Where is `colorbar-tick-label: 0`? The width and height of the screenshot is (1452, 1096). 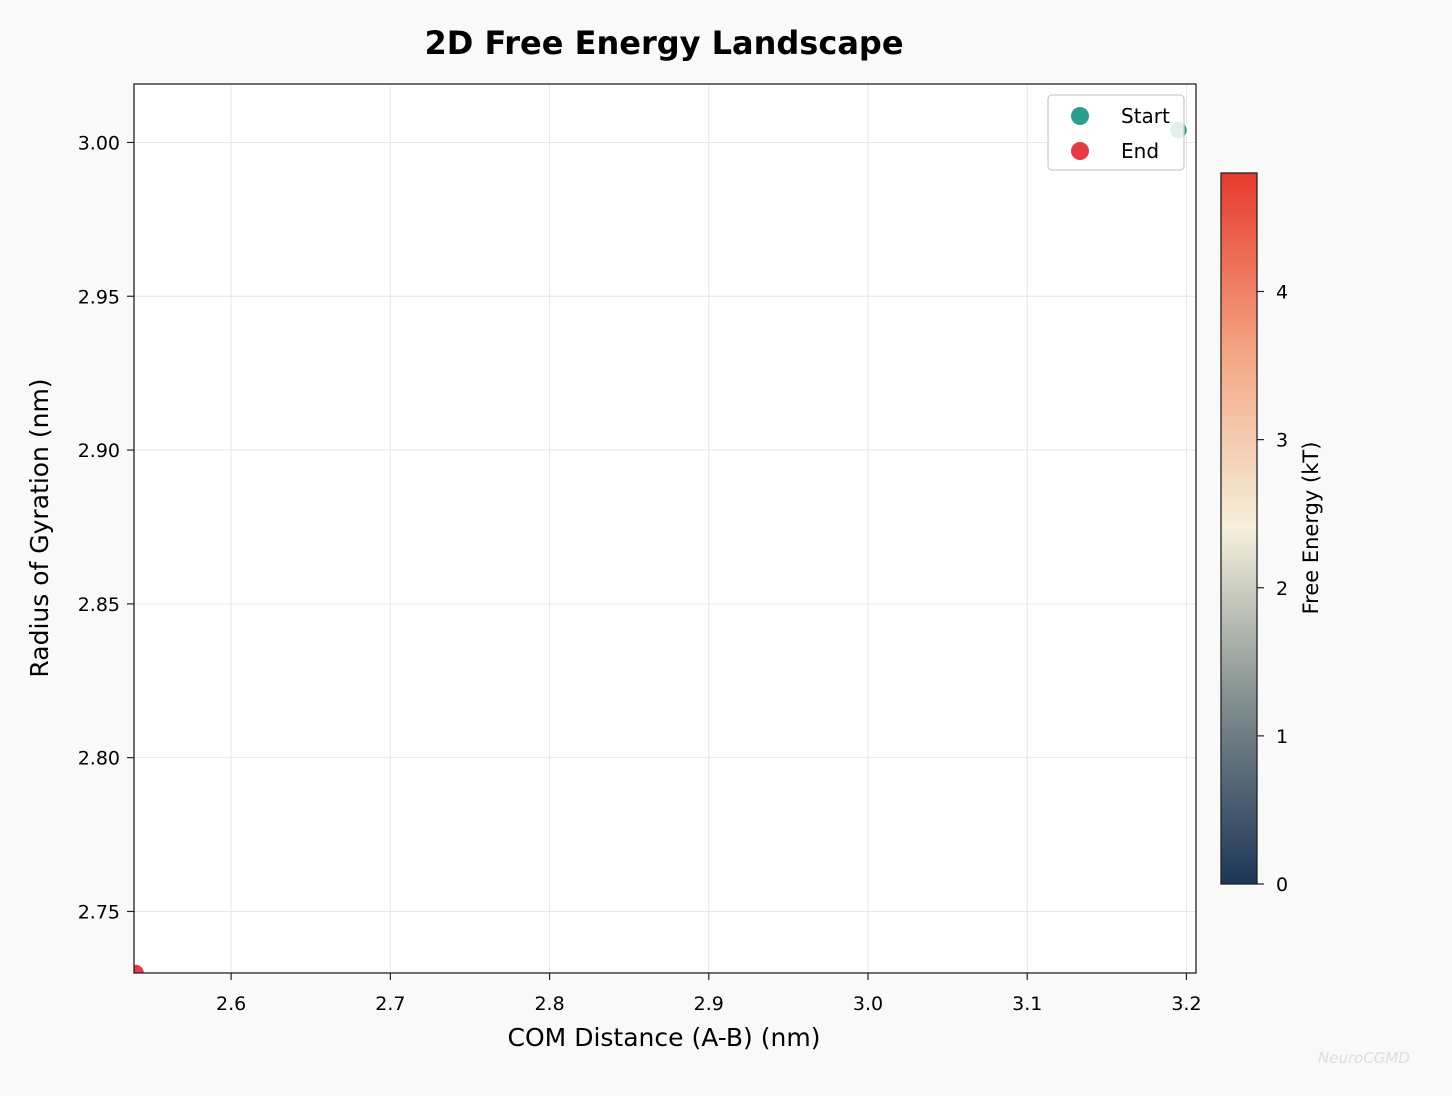 colorbar-tick-label: 0 is located at coordinates (1282, 885).